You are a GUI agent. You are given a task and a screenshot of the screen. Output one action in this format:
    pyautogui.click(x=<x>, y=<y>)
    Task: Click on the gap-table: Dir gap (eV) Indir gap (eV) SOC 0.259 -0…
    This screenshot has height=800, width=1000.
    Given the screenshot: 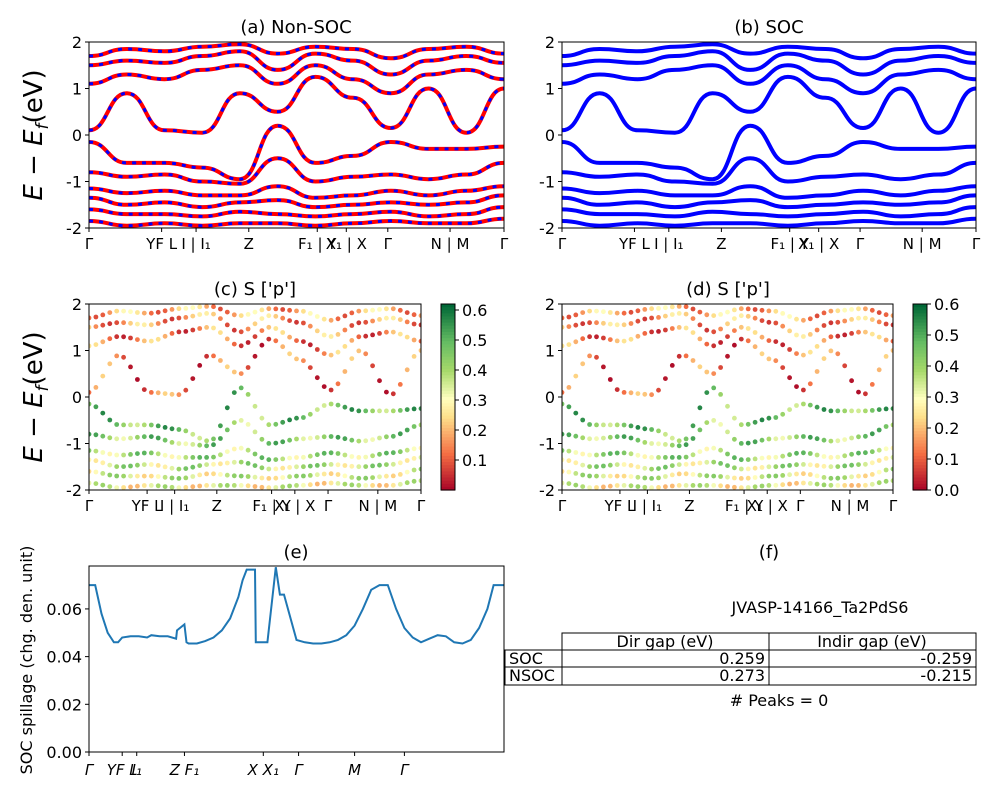 What is the action you would take?
    pyautogui.click(x=740, y=659)
    